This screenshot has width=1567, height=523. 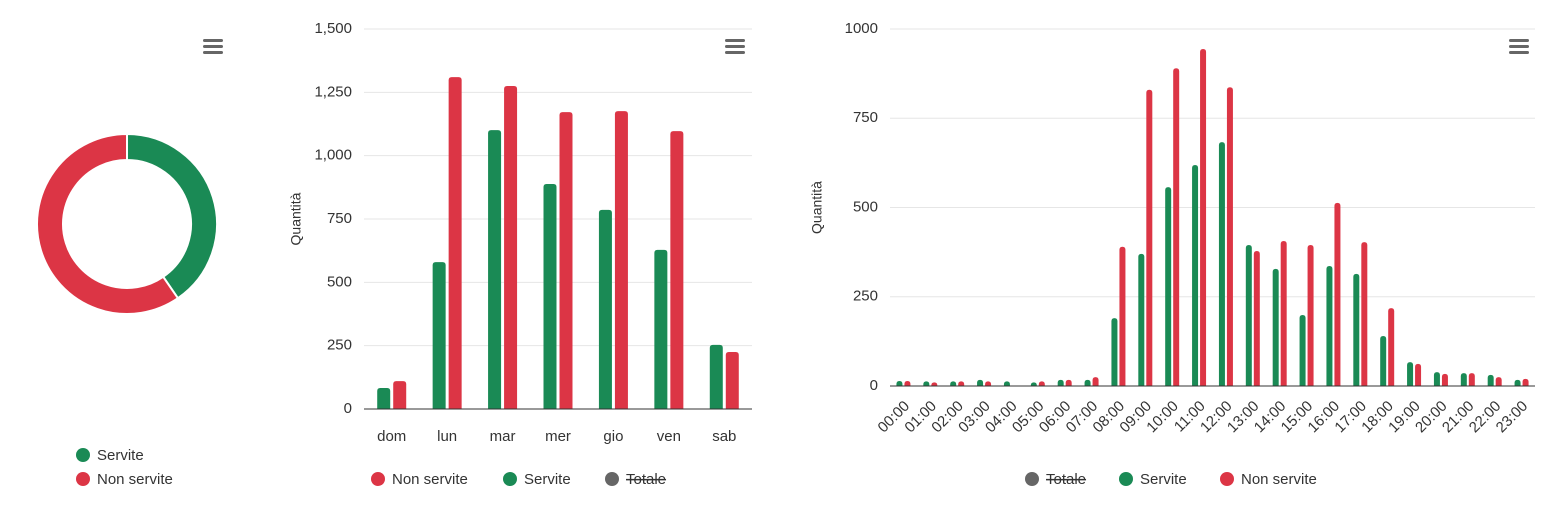 What do you see at coordinates (333, 91) in the screenshot?
I see `y-tick-label: 1,250` at bounding box center [333, 91].